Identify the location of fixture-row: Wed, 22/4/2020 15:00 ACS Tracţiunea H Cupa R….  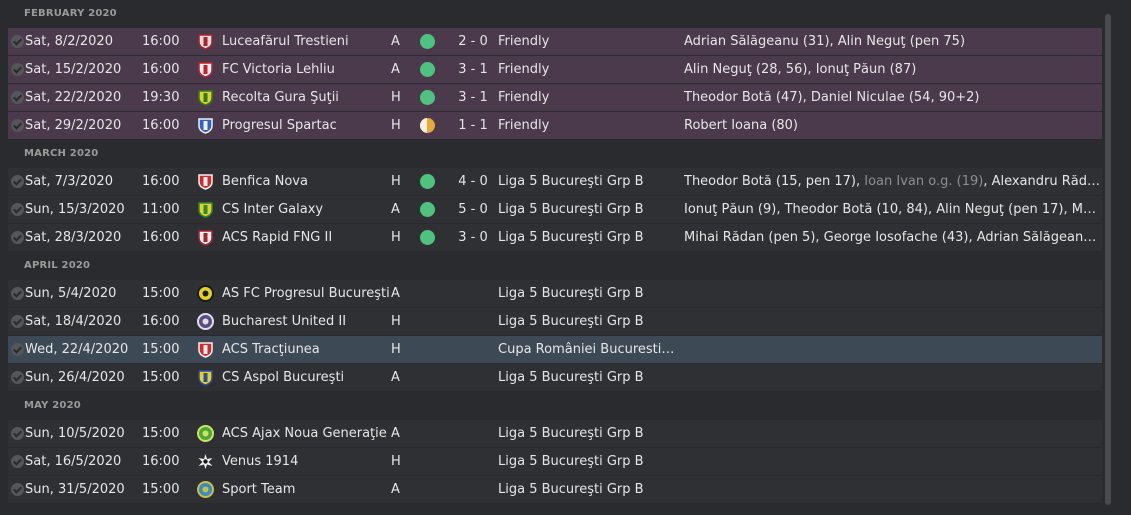
(555, 349).